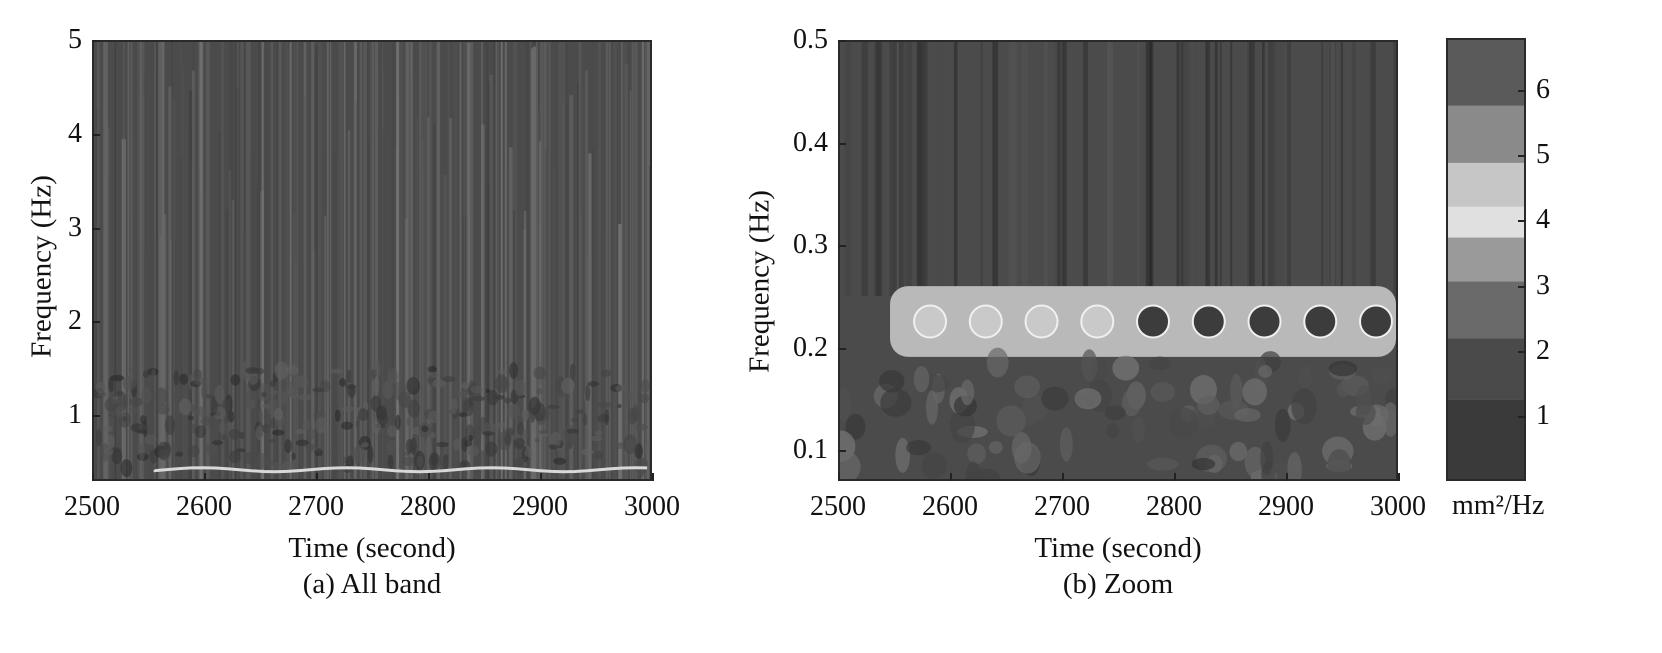 The height and width of the screenshot is (653, 1662). Describe the element at coordinates (1062, 506) in the screenshot. I see `x-tick-b-2700: 2700` at that location.